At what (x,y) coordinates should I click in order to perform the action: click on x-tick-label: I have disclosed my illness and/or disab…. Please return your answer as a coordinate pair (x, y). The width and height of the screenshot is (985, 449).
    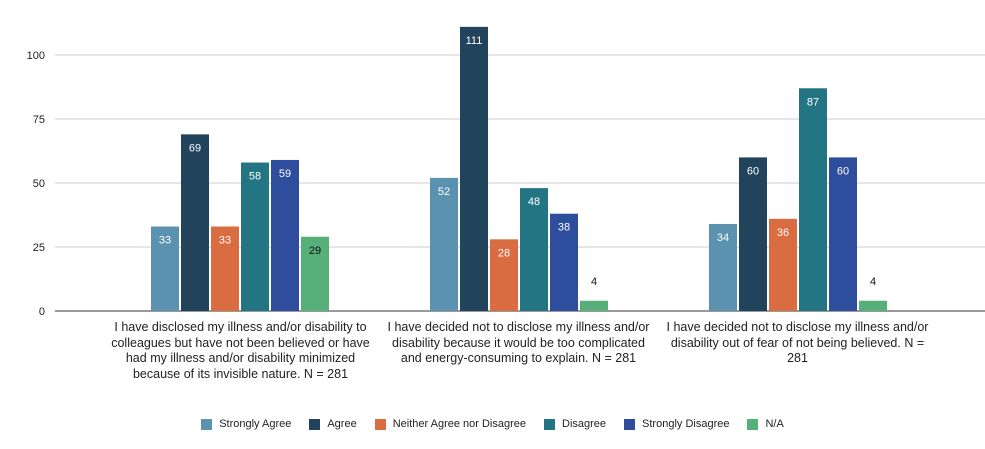
    Looking at the image, I should click on (240, 350).